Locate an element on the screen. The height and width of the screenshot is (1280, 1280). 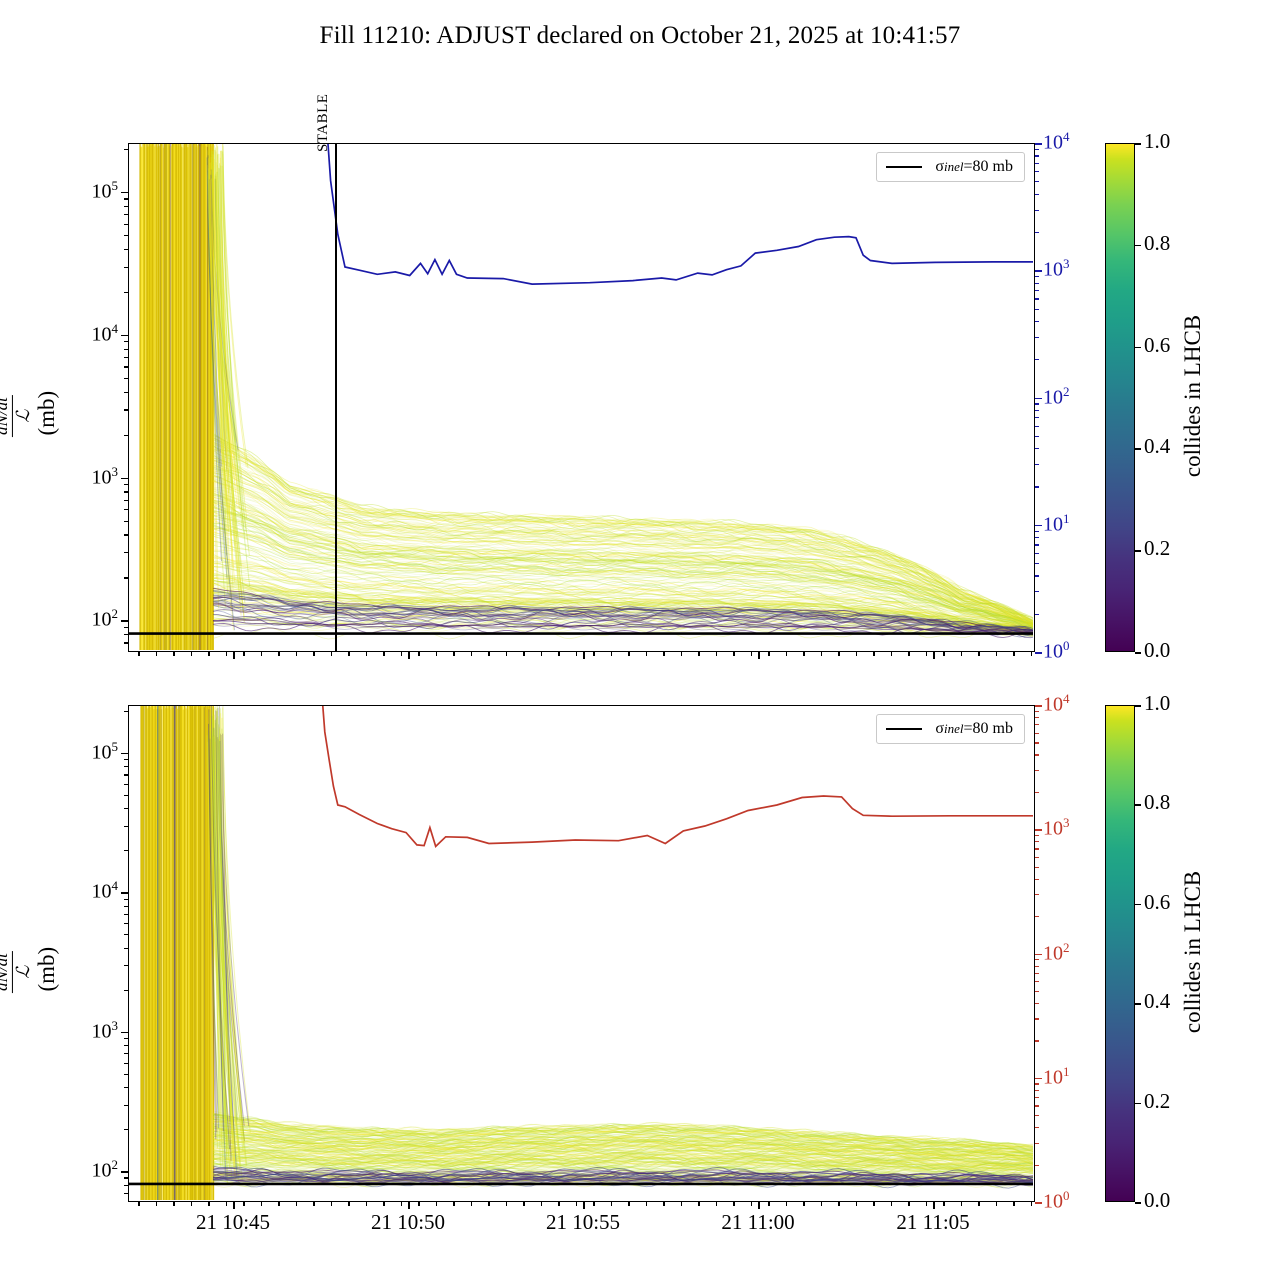
colorbar-tick-label-bottom-5: 1.0 is located at coordinates (1157, 703).